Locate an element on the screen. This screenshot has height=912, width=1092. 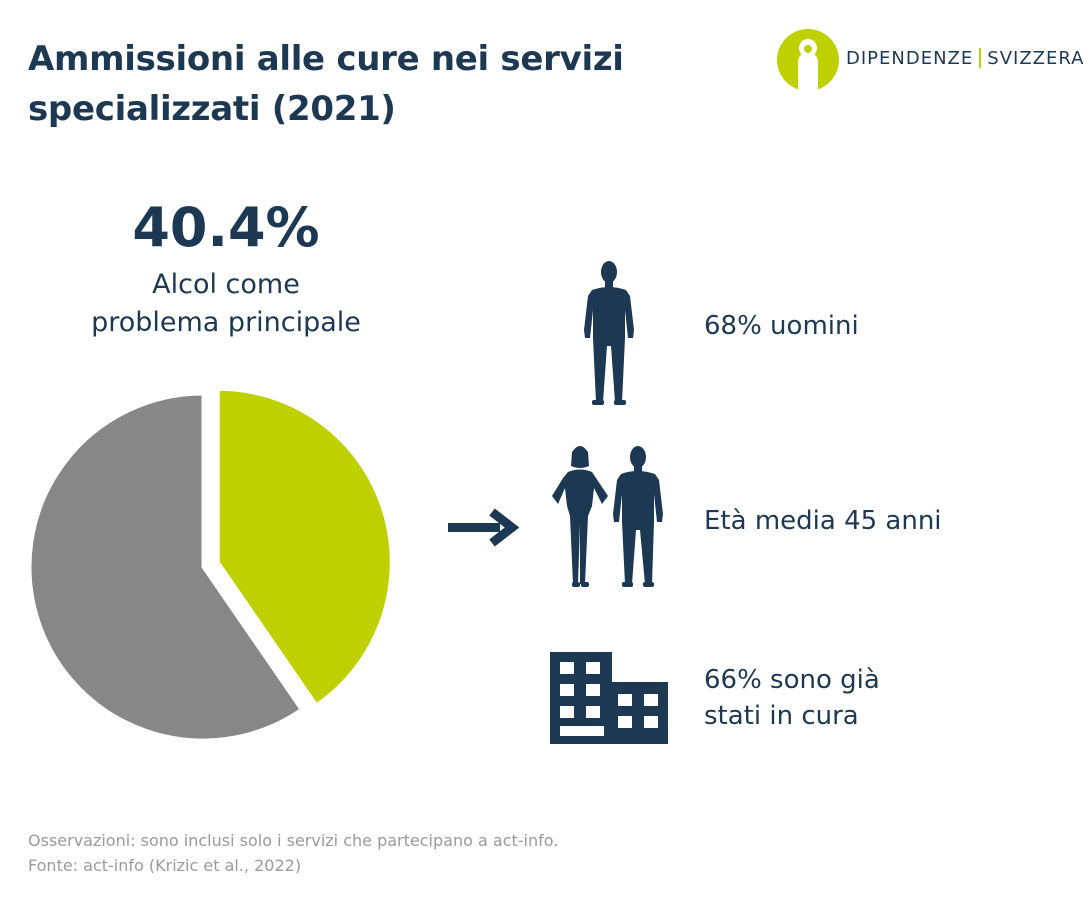
highlight-label: Alcol come problema principale is located at coordinates (226, 304).